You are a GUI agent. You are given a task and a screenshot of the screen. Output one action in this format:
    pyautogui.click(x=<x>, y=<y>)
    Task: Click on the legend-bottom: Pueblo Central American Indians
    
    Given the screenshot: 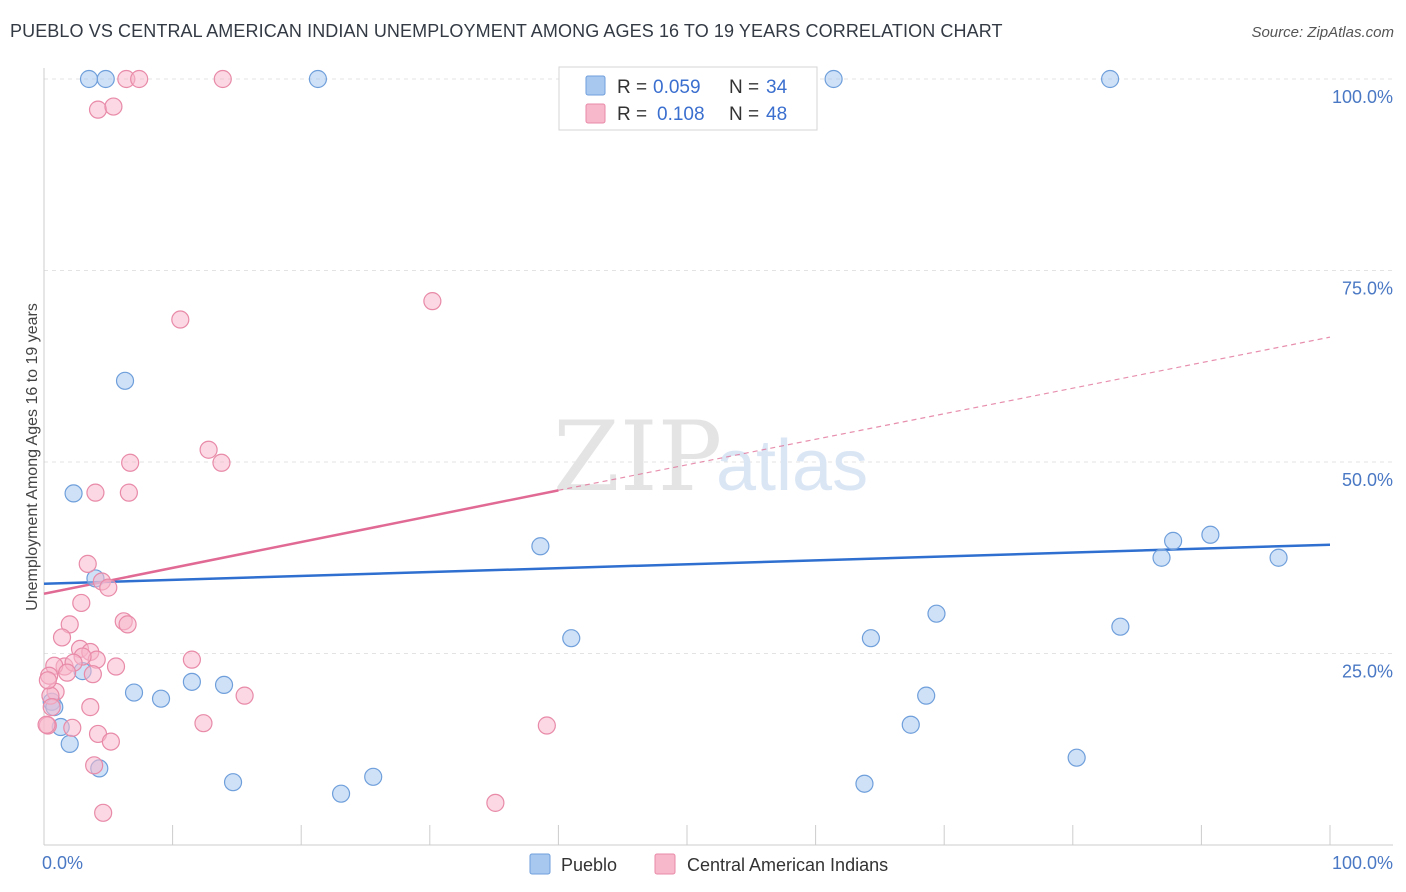 What is the action you would take?
    pyautogui.click(x=708, y=864)
    